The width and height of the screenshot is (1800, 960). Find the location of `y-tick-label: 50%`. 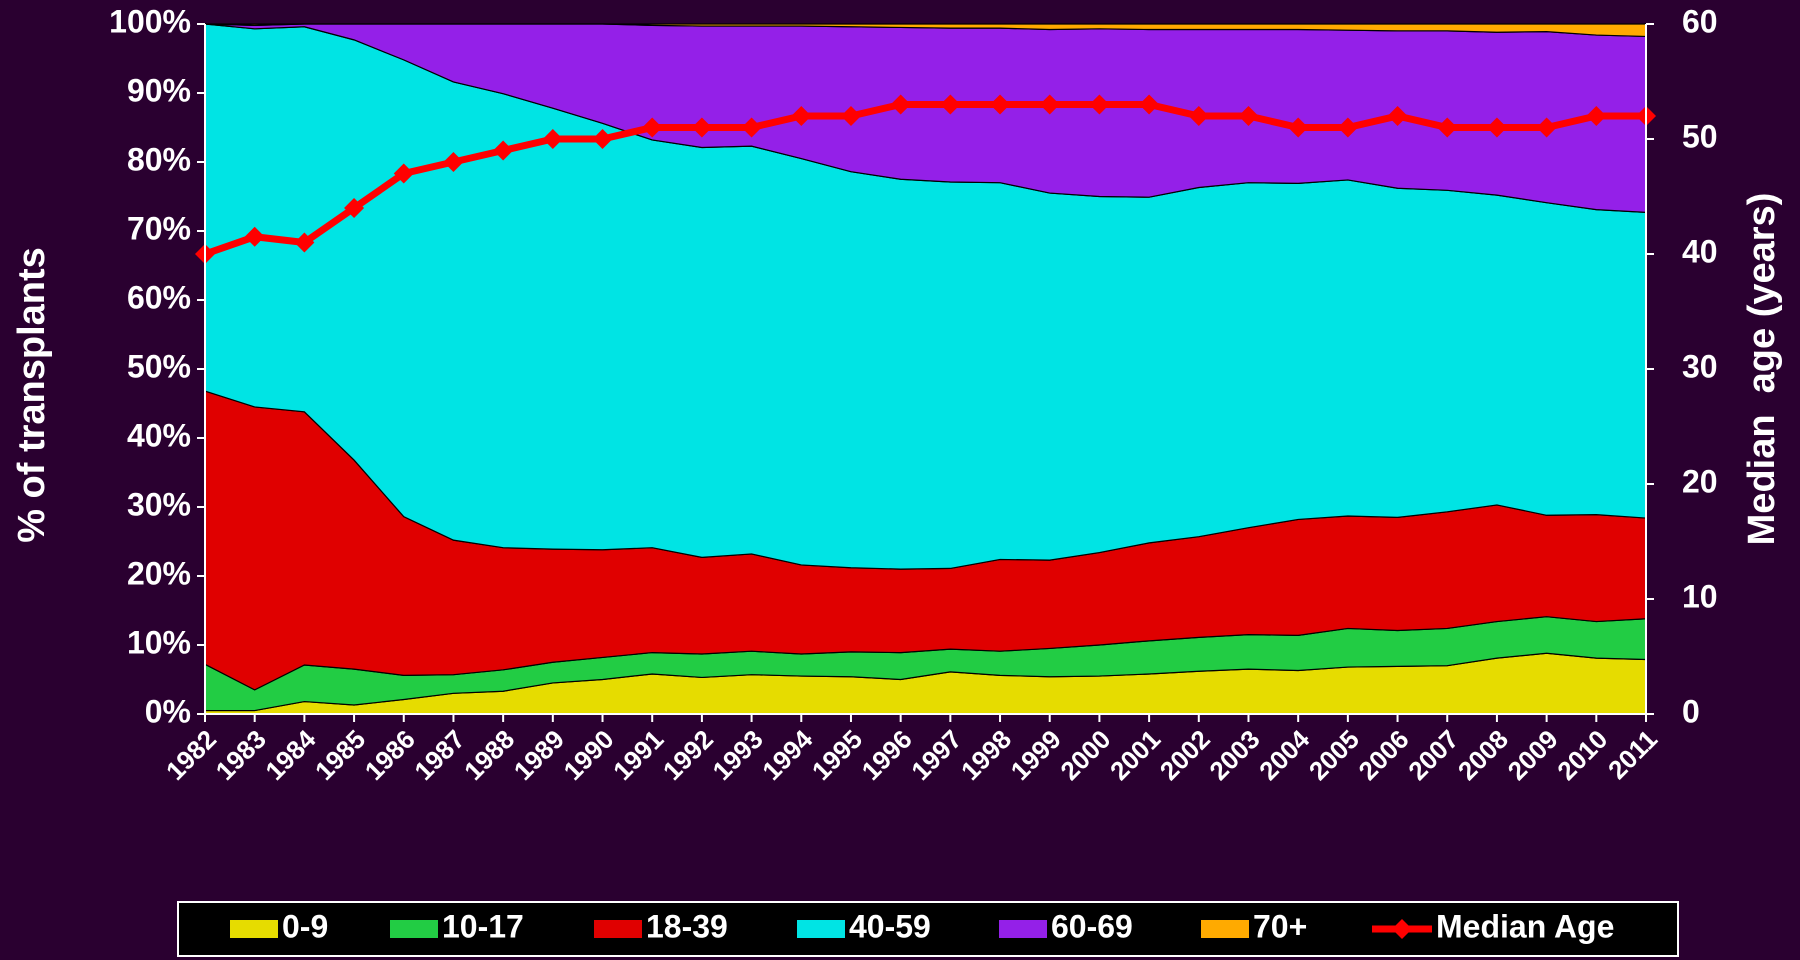

y-tick-label: 50% is located at coordinates (159, 366).